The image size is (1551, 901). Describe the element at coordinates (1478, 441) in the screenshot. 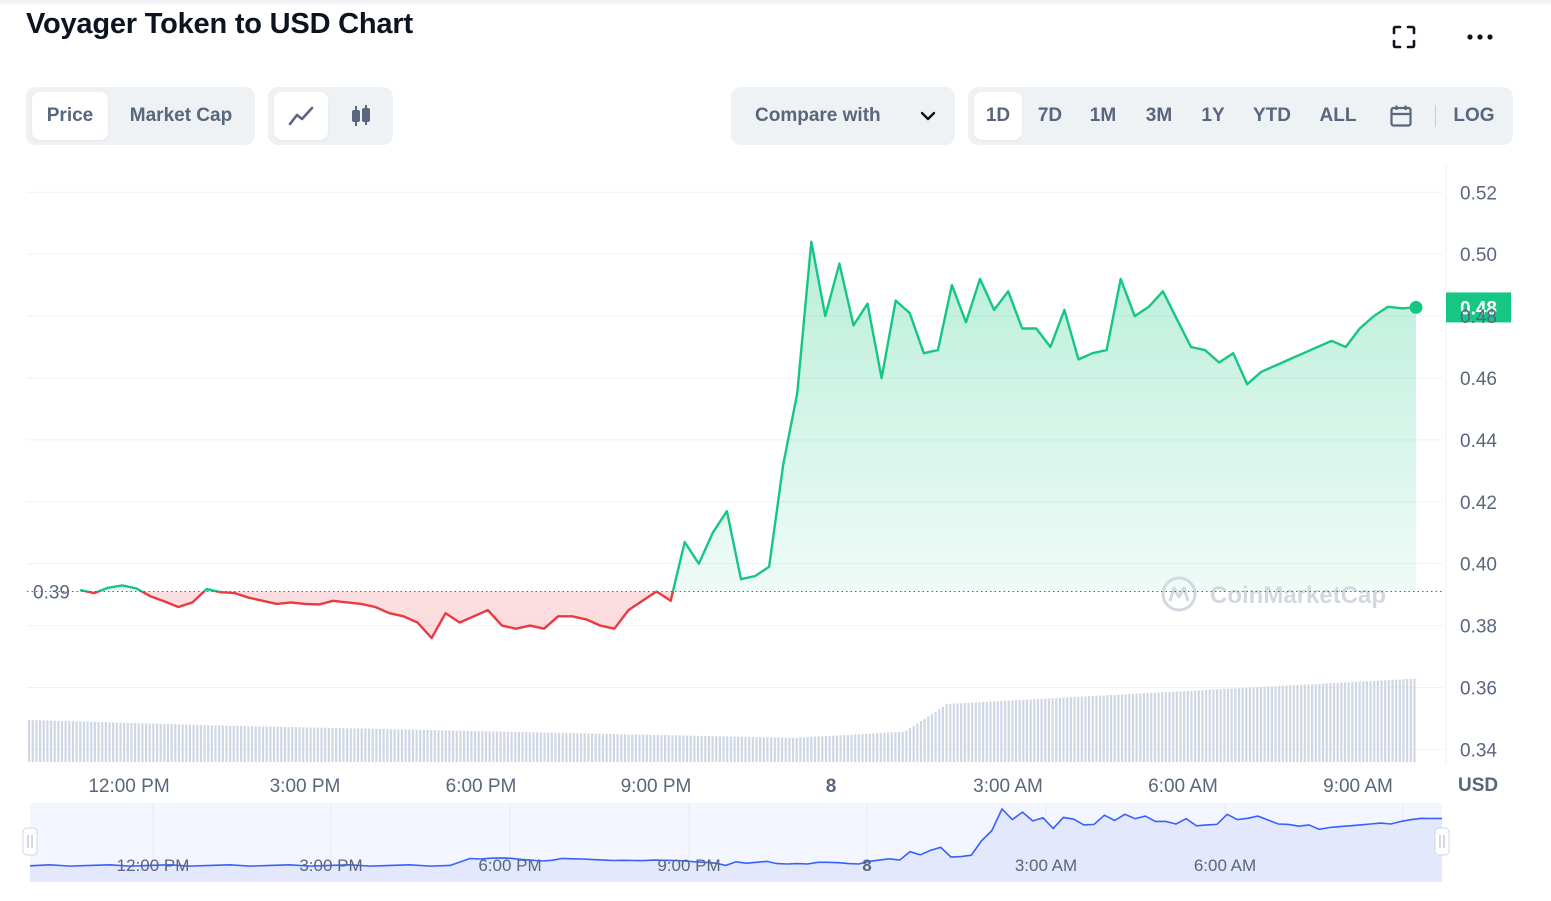

I see `y-tick-label: 0.44` at that location.